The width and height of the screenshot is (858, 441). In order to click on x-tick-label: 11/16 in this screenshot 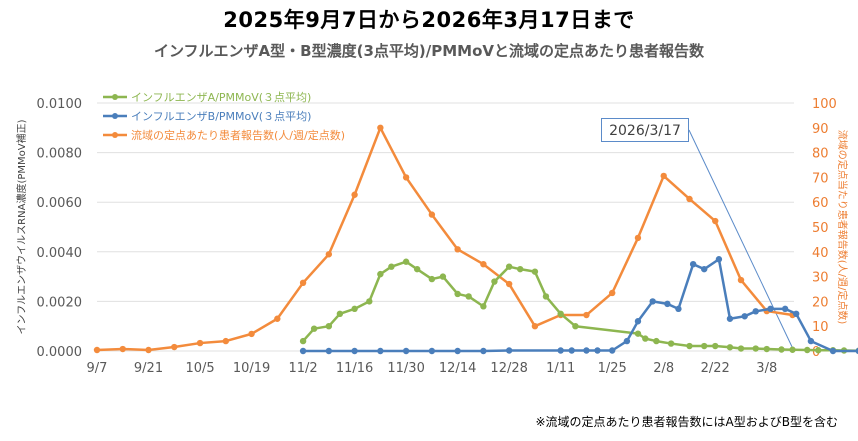, I will do `click(354, 368)`.